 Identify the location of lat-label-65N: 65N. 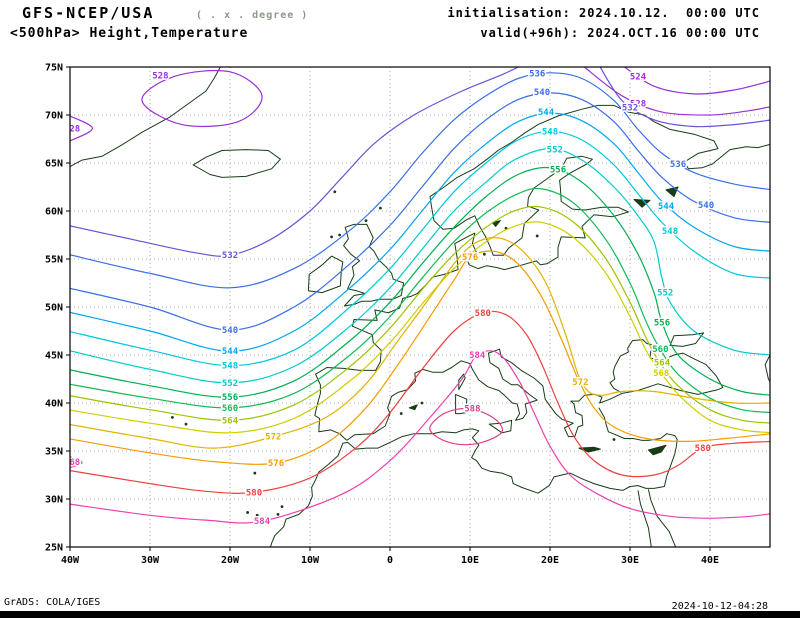
(54, 164).